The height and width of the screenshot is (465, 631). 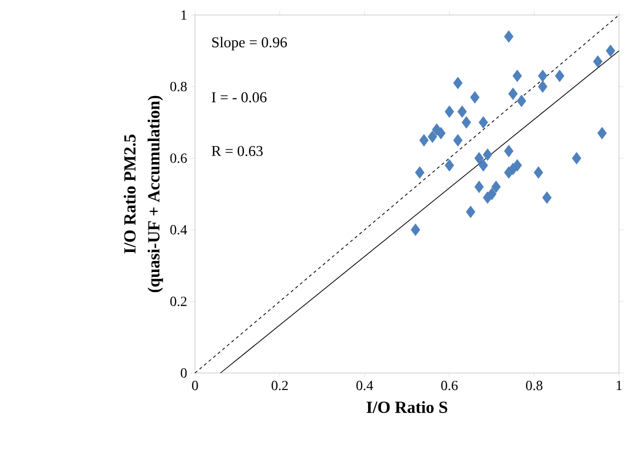 I want to click on annotation: R = 0.63, so click(x=237, y=151).